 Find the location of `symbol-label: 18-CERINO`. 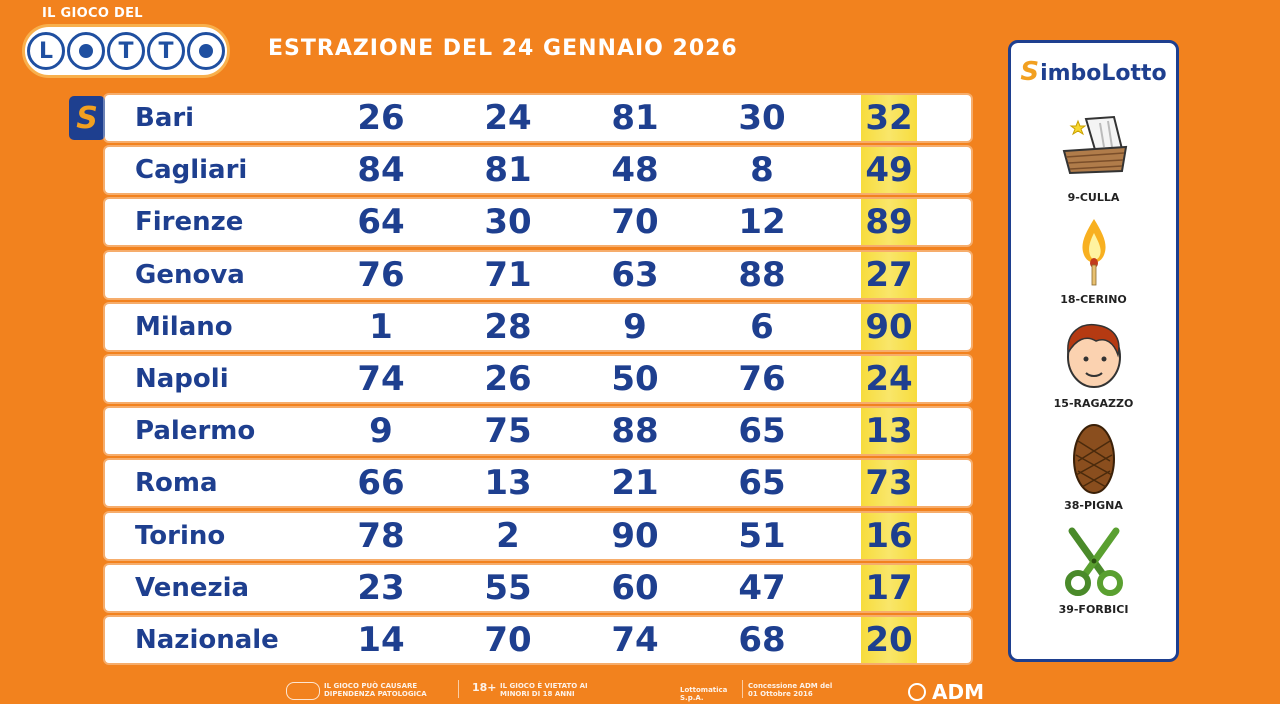

symbol-label: 18-CERINO is located at coordinates (1093, 299).